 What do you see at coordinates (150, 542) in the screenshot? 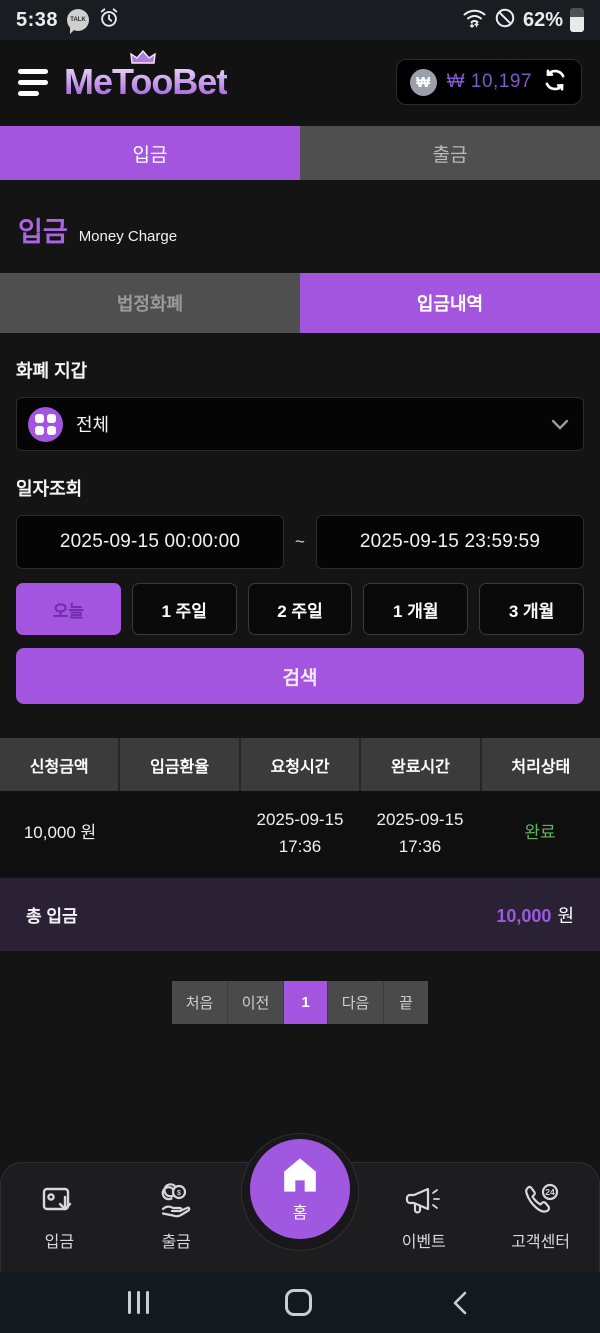
I see `date-from-input: 2025-09-15 00:00:00` at bounding box center [150, 542].